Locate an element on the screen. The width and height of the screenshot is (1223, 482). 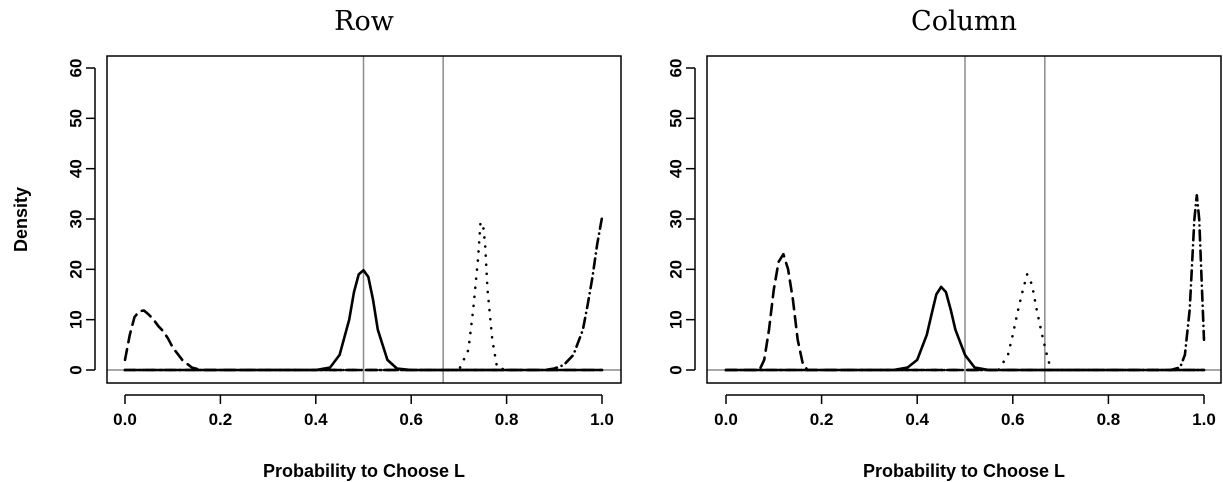
y-axis-label: Density is located at coordinates (21, 219).